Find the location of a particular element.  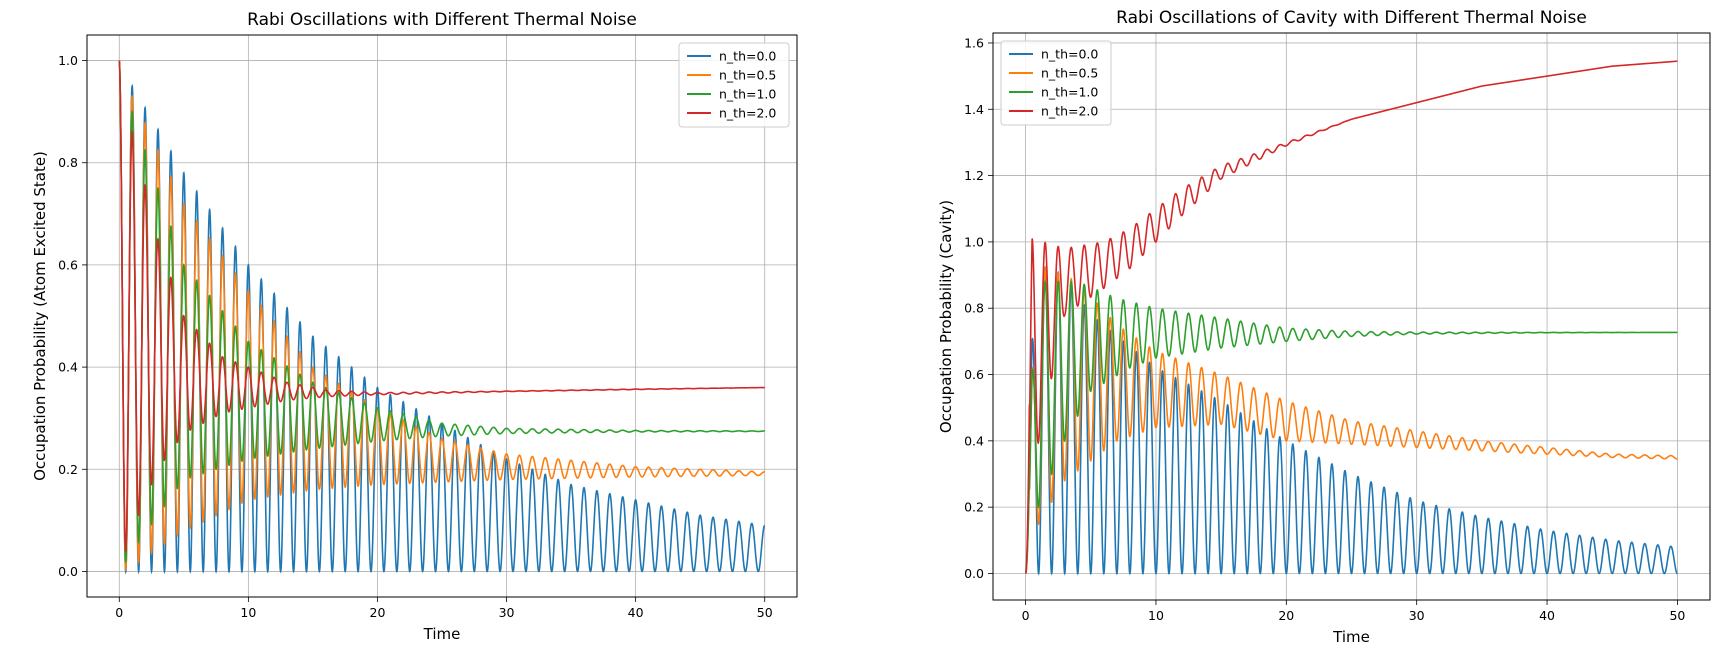

y-axis-label: Occupation Probability (Cavity) is located at coordinates (946, 316).